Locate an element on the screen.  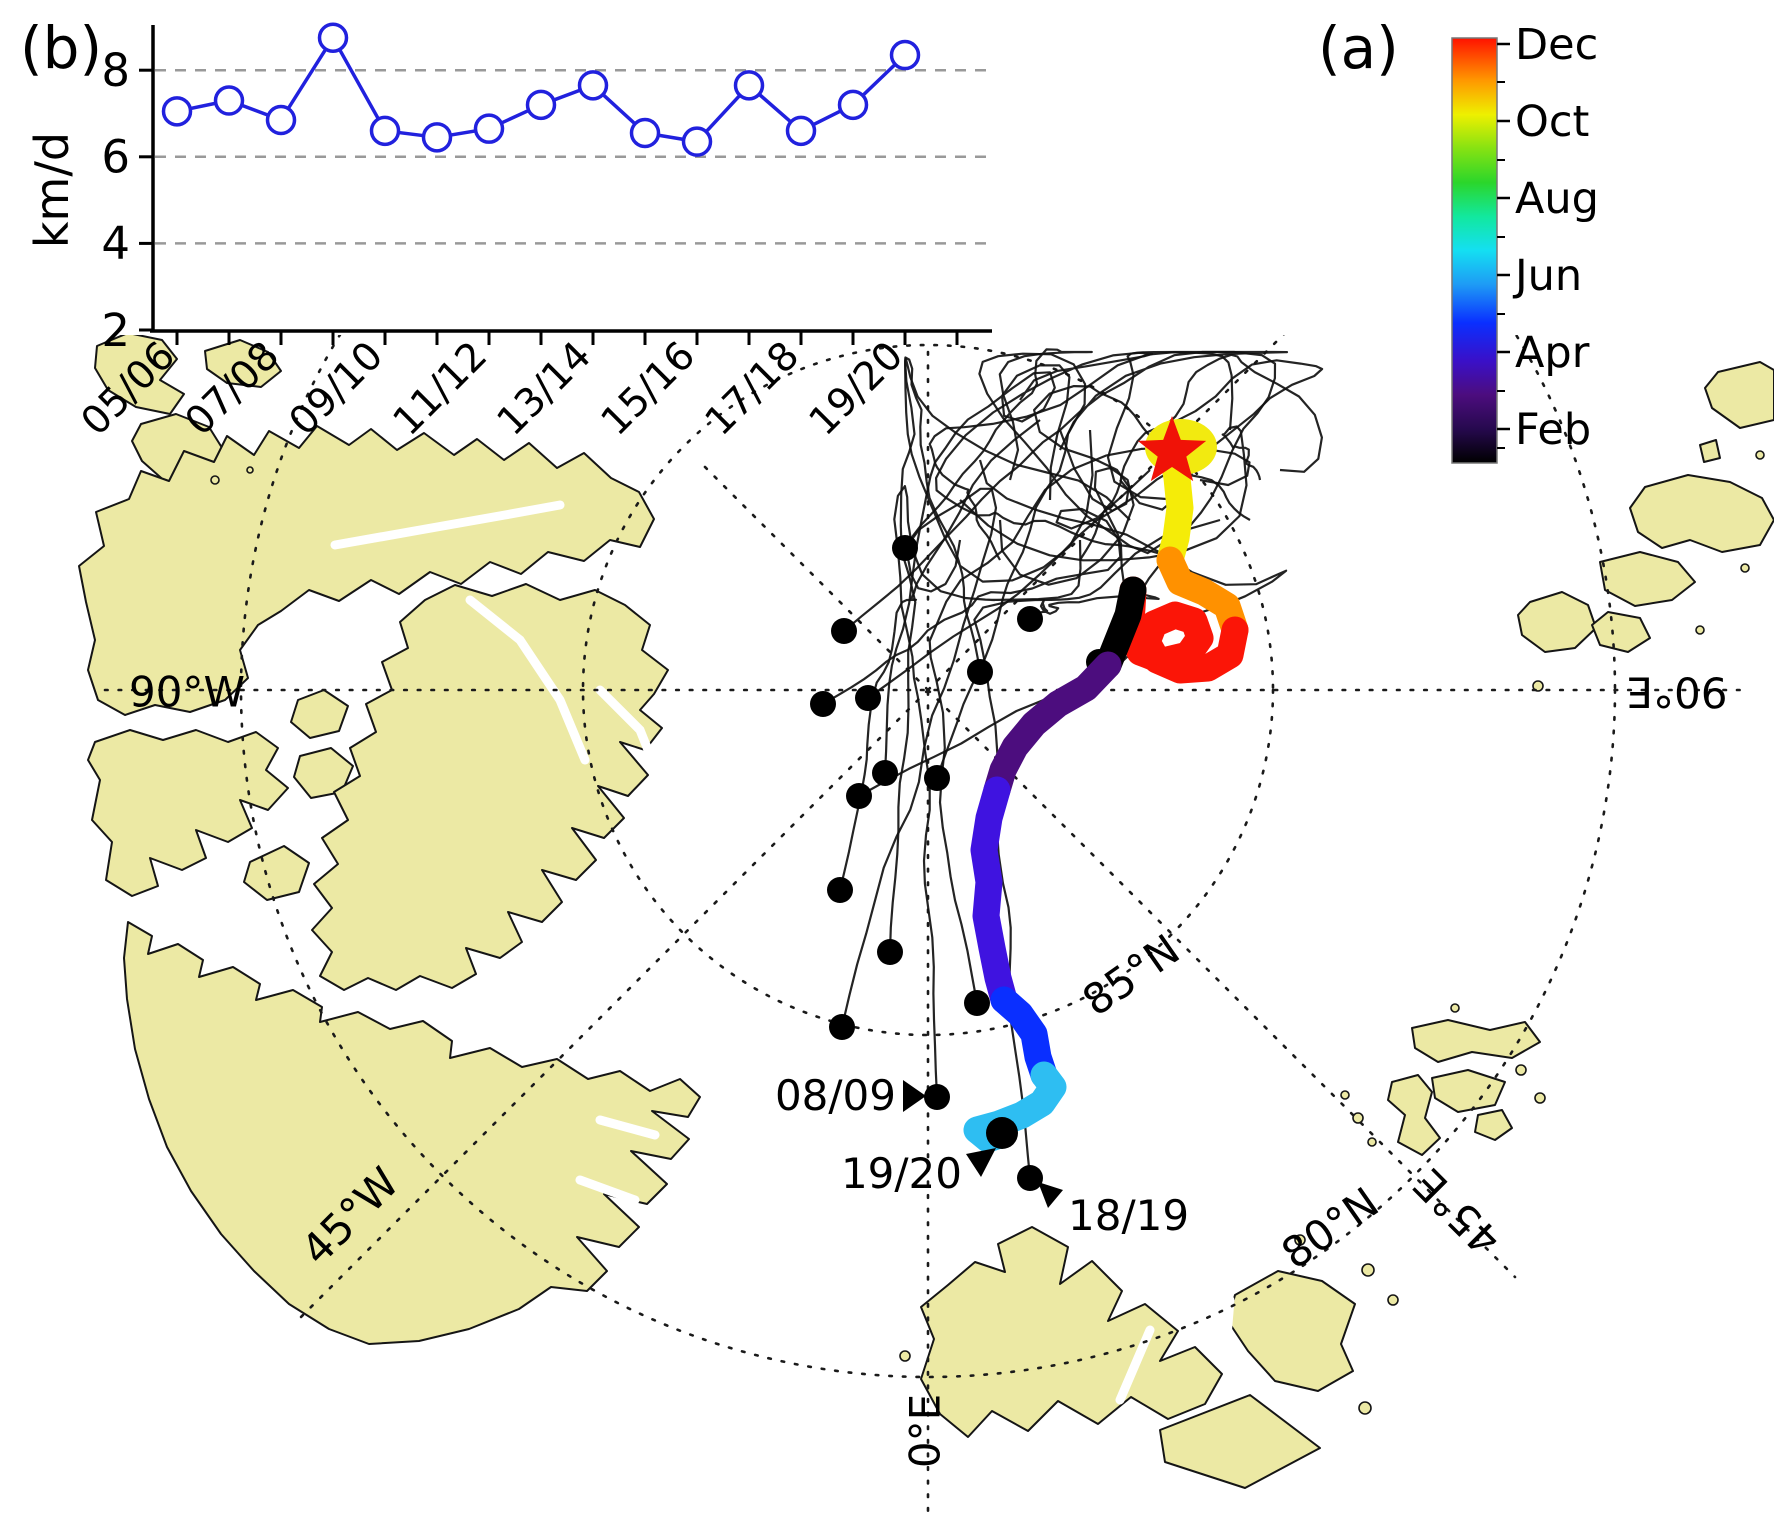
latitude-label: 80°N is located at coordinates (1330, 1228).